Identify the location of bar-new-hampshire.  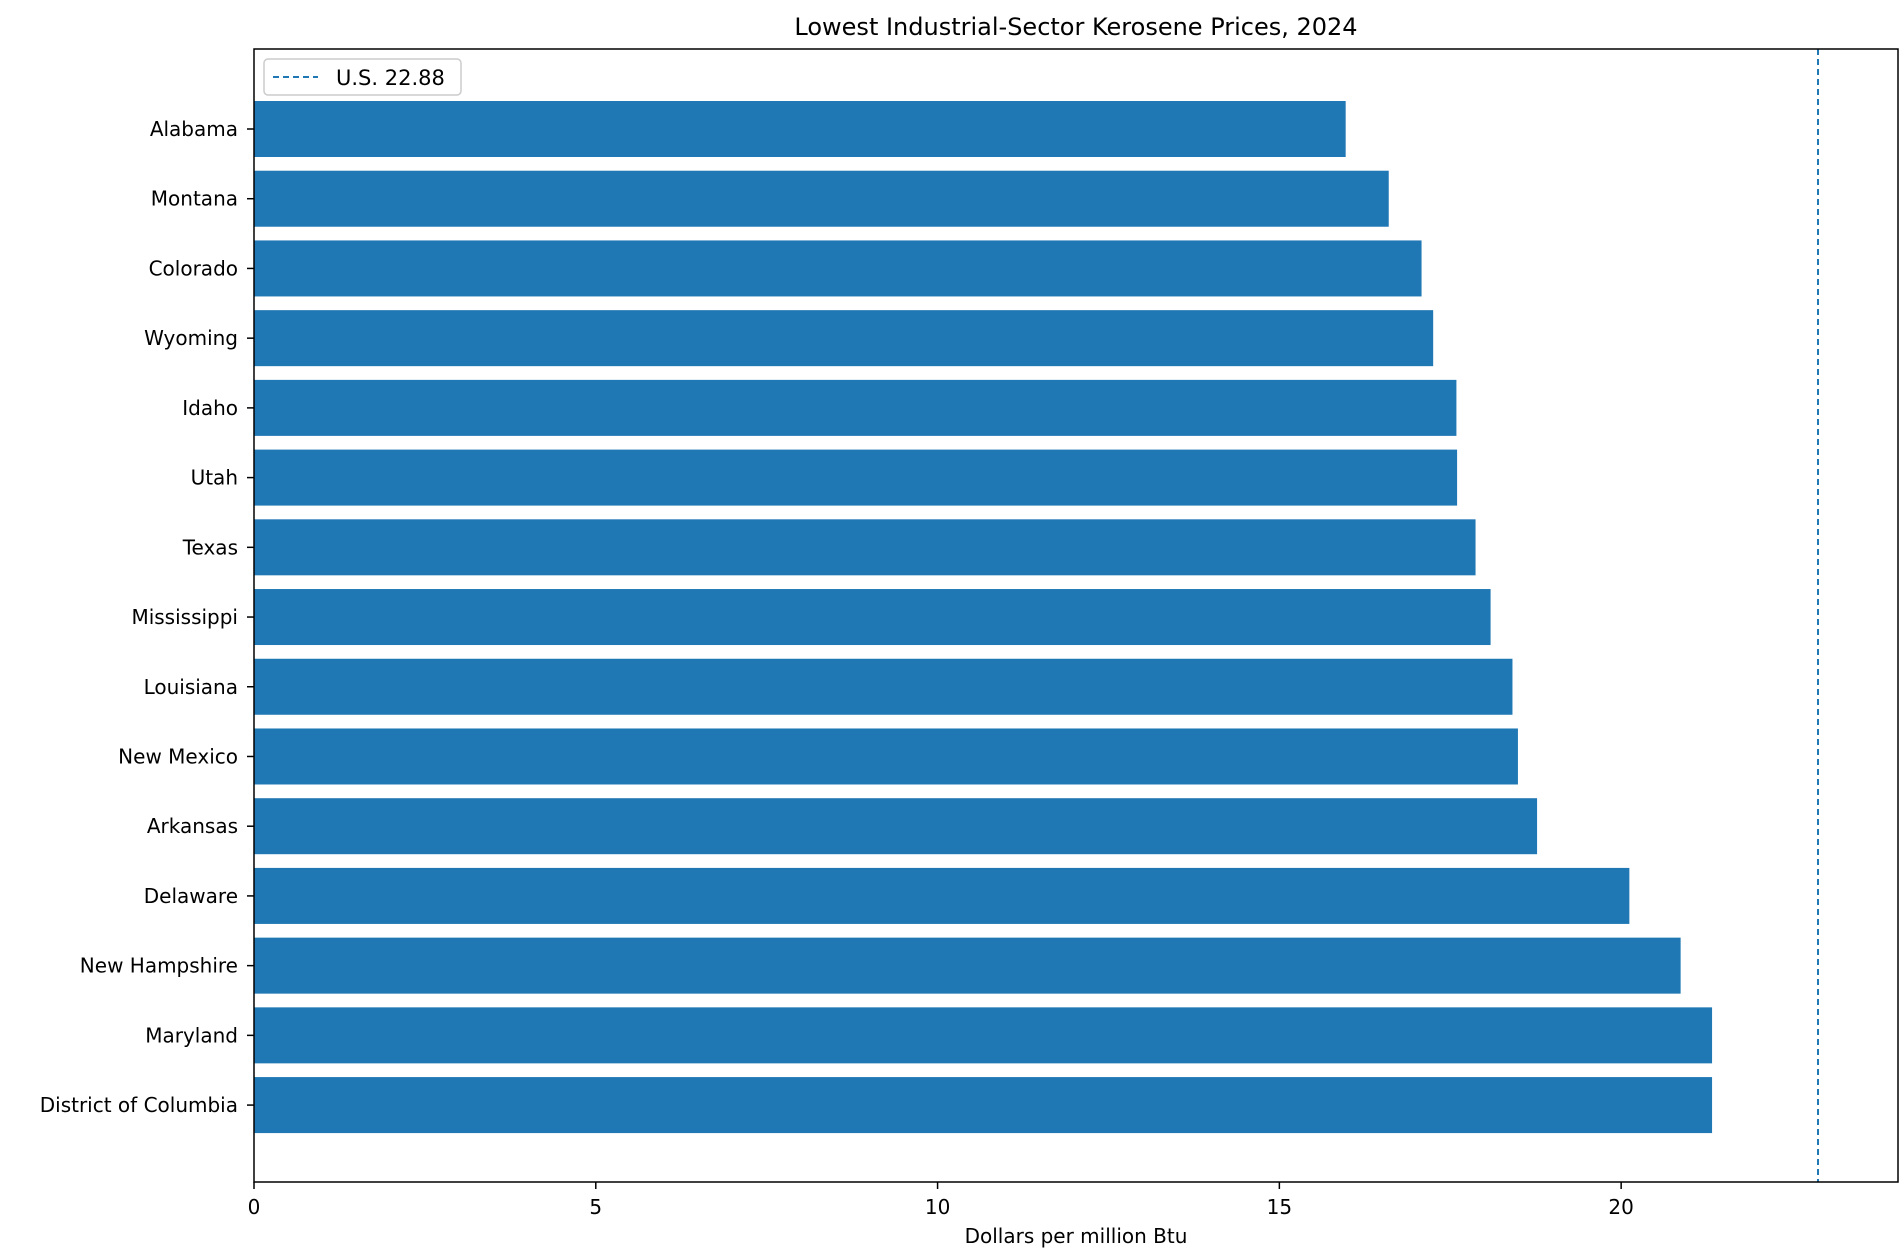
(967, 965).